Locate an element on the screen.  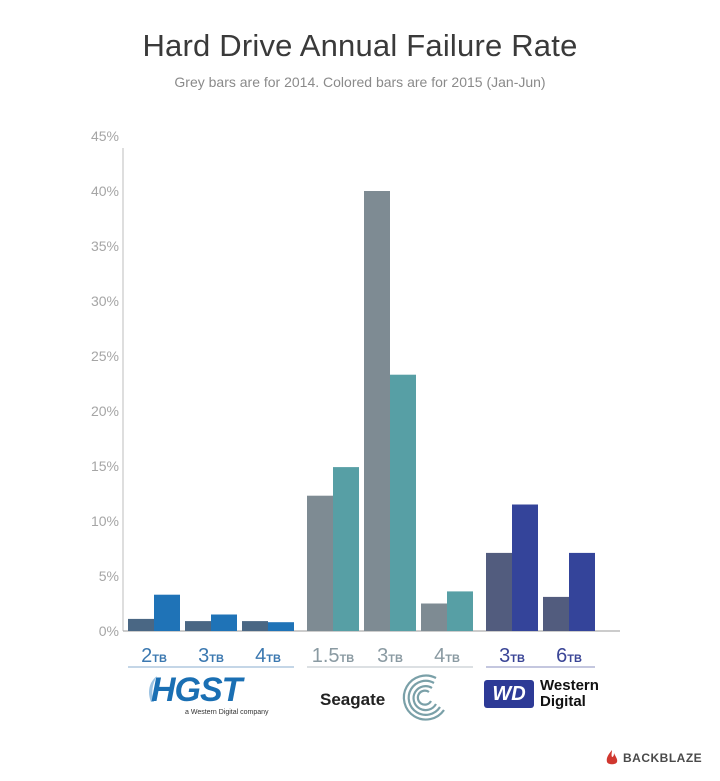
category-size: 2 is located at coordinates (146, 656).